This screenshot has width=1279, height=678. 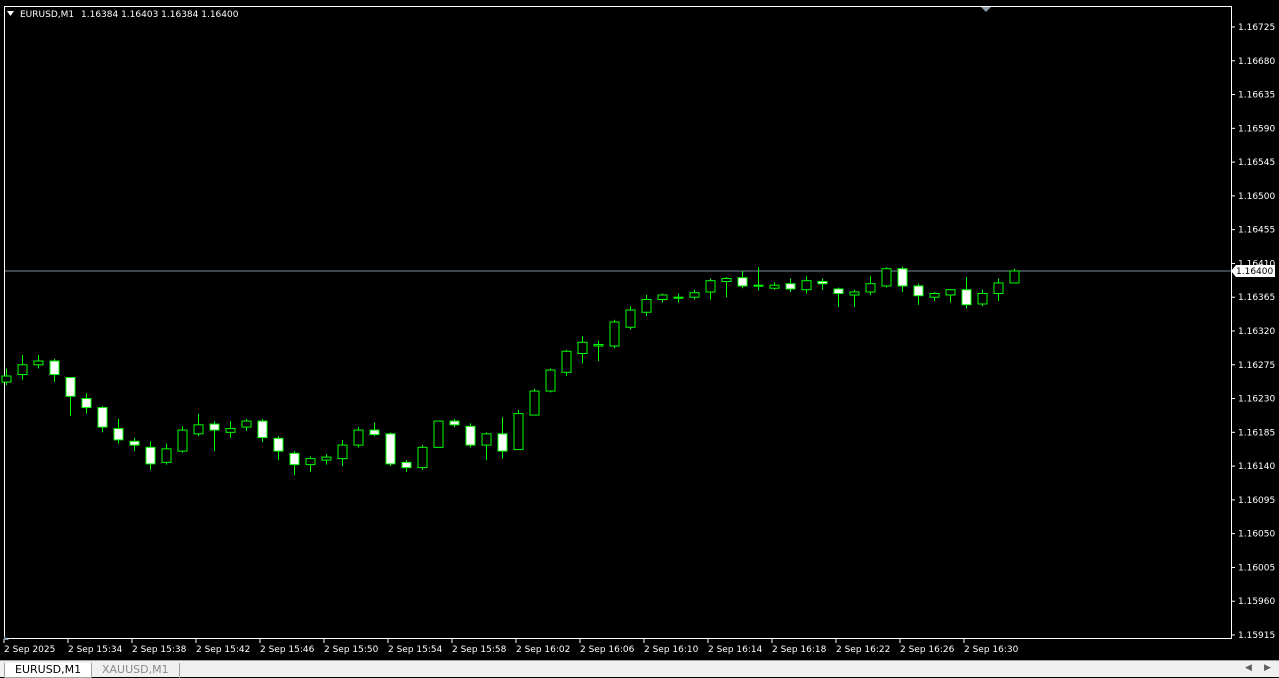 I want to click on price-tick-label: 1.16095, so click(x=1256, y=501).